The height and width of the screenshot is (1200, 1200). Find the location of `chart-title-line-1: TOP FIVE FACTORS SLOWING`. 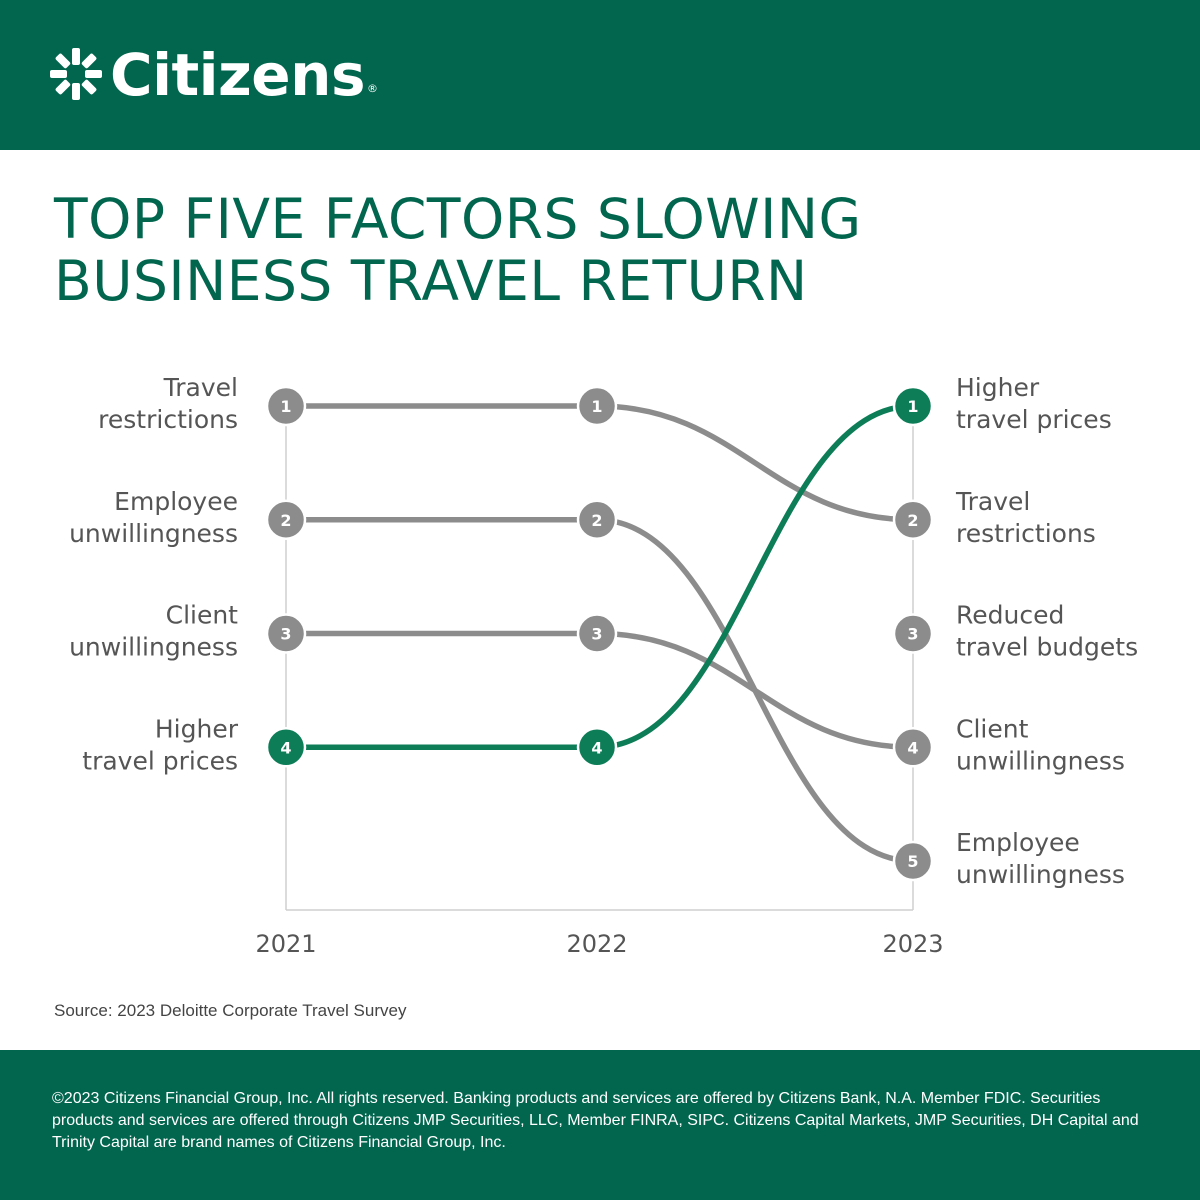

chart-title-line-1: TOP FIVE FACTORS SLOWING is located at coordinates (458, 219).